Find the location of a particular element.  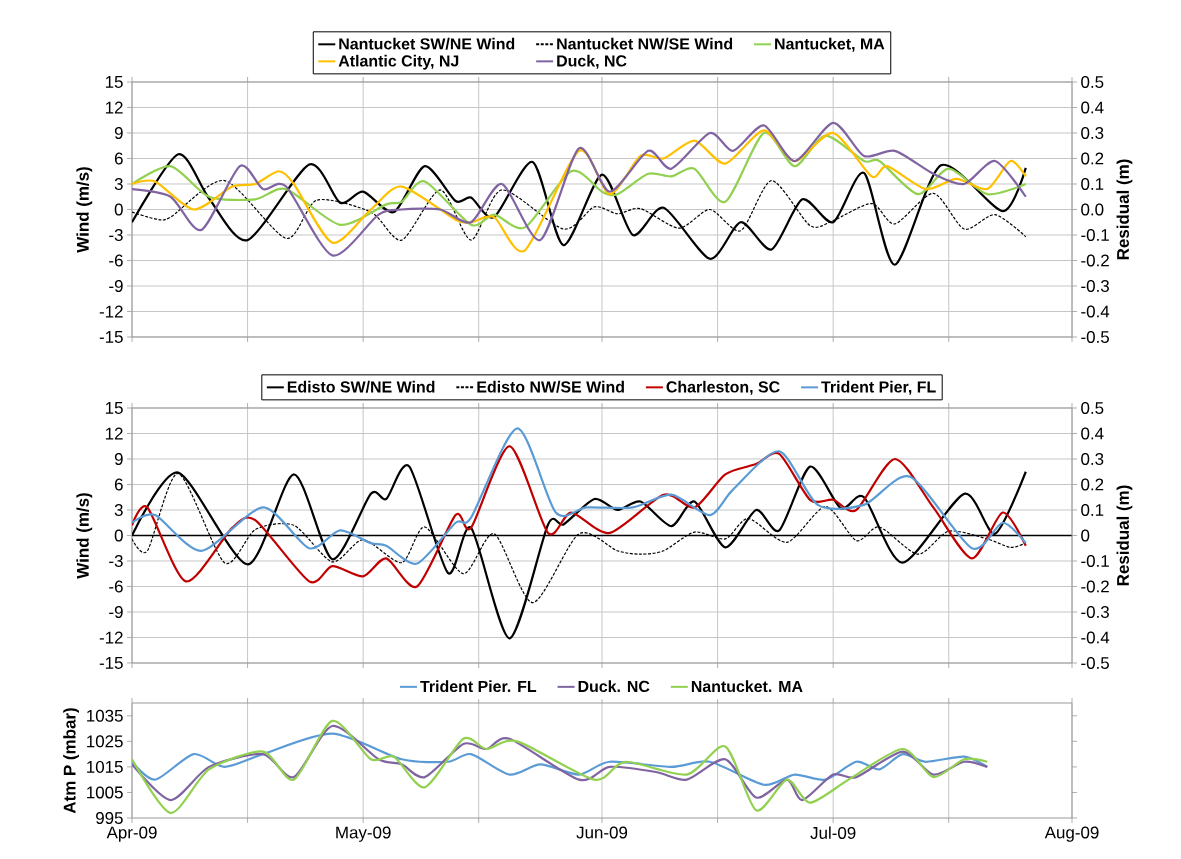

legend-label: Charleston, SC is located at coordinates (723, 387).